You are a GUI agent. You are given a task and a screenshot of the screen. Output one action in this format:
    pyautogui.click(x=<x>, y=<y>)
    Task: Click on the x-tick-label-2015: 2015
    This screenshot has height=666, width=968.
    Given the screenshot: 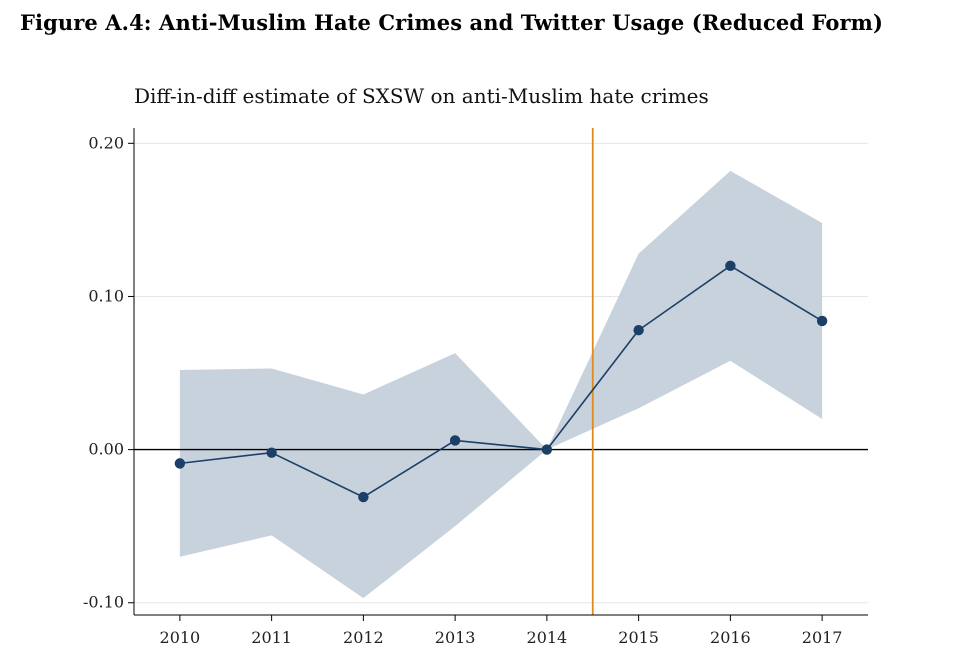 What is the action you would take?
    pyautogui.click(x=638, y=637)
    